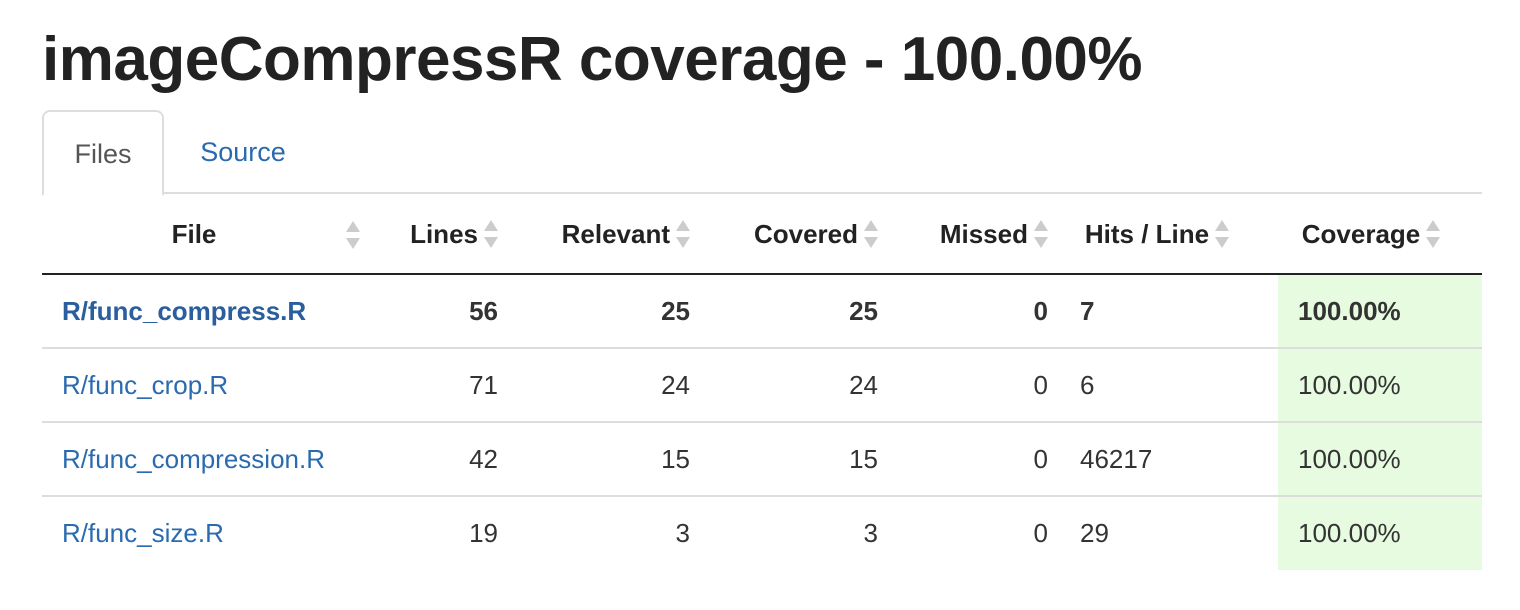  I want to click on header-covered: Covered, so click(796, 235).